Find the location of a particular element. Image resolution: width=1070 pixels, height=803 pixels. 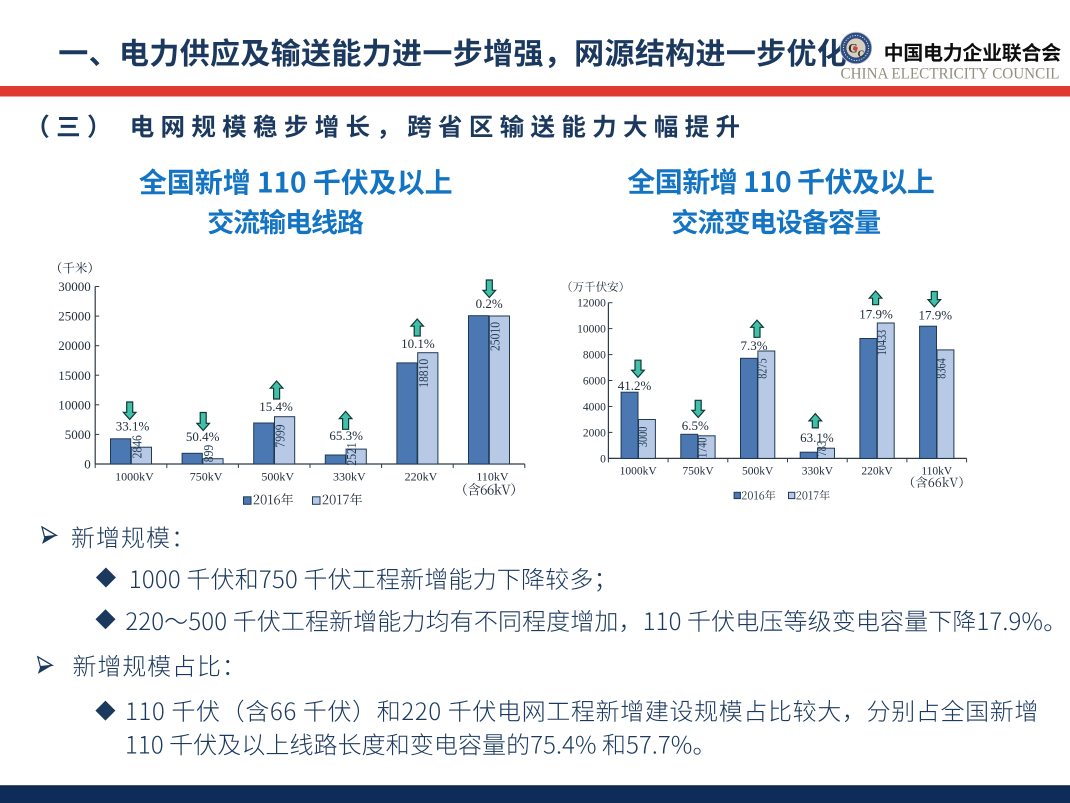

svg-text: 65.3% is located at coordinates (346, 435).